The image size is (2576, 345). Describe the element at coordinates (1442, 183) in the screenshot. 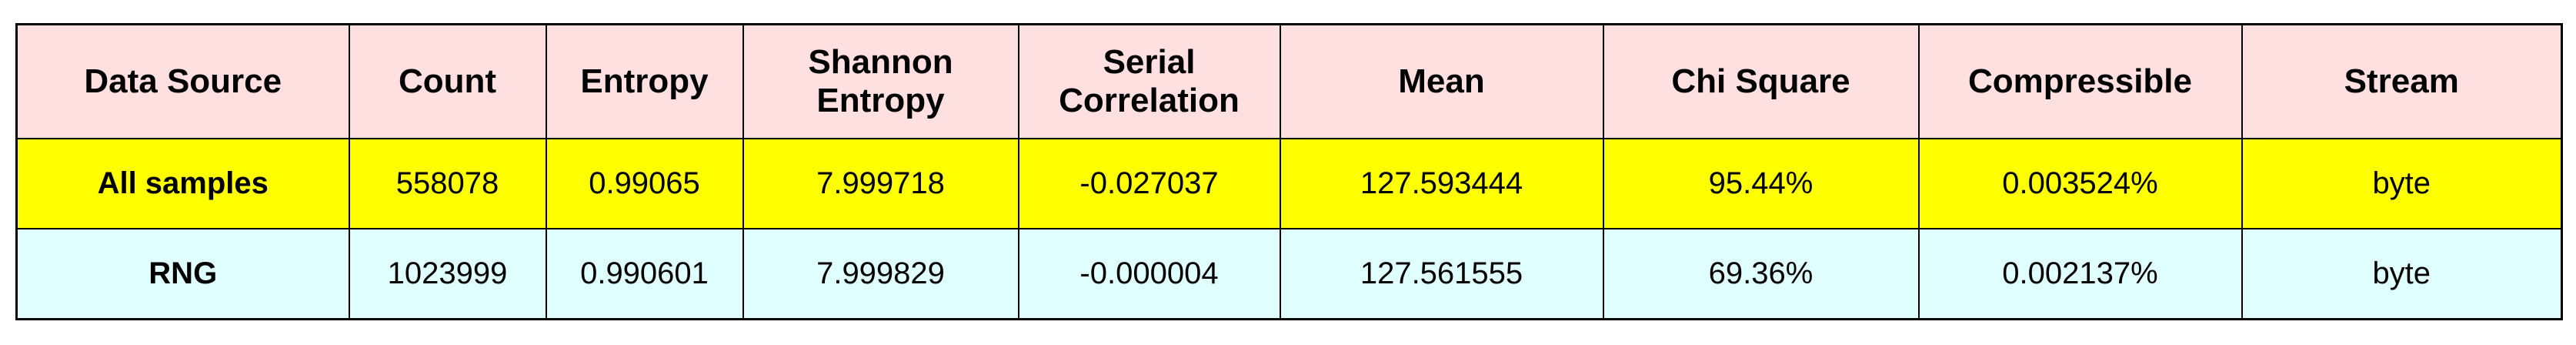

I see `cell-mean: 127.593444` at that location.